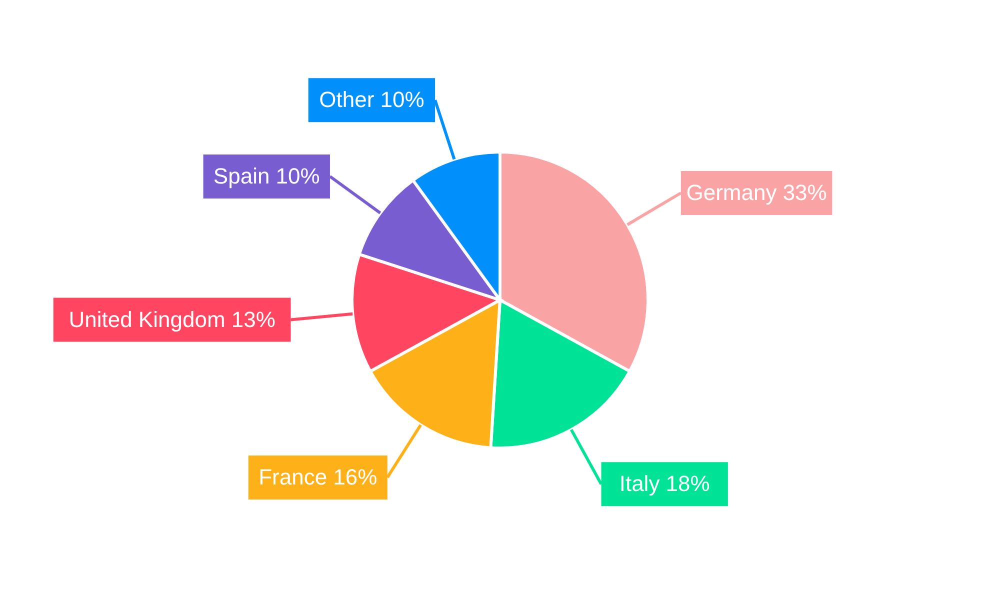 This screenshot has width=1000, height=600. I want to click on slice-label: Spain 10%, so click(266, 175).